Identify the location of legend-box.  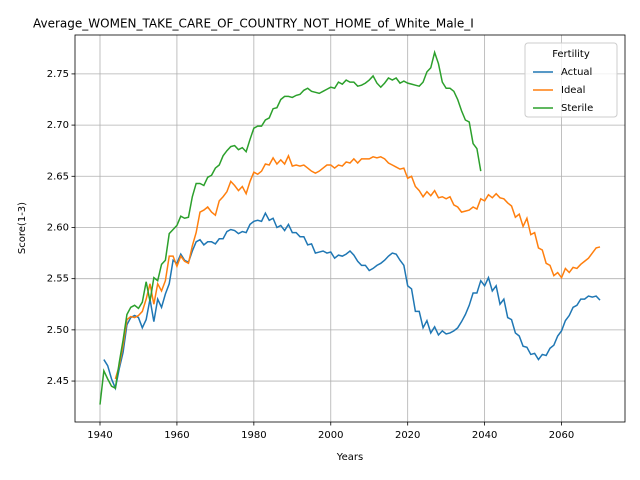
(571, 80).